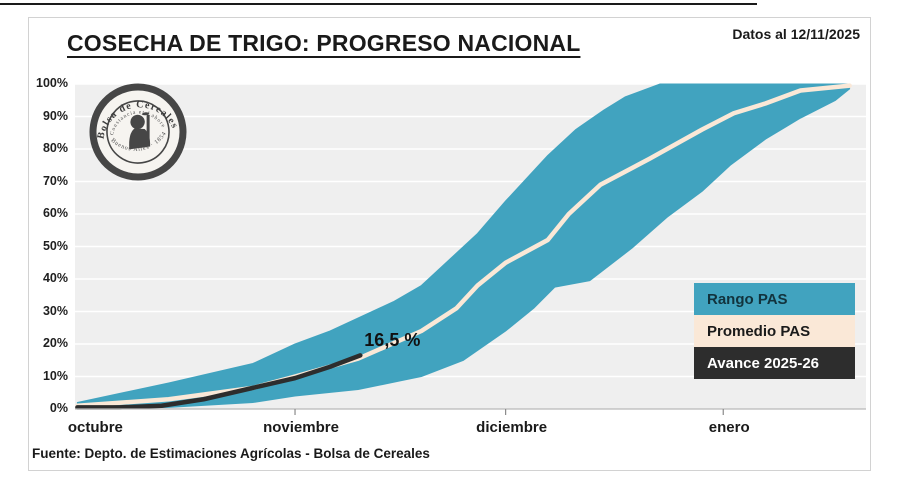  I want to click on x-tick-label-enero: enero, so click(729, 427).